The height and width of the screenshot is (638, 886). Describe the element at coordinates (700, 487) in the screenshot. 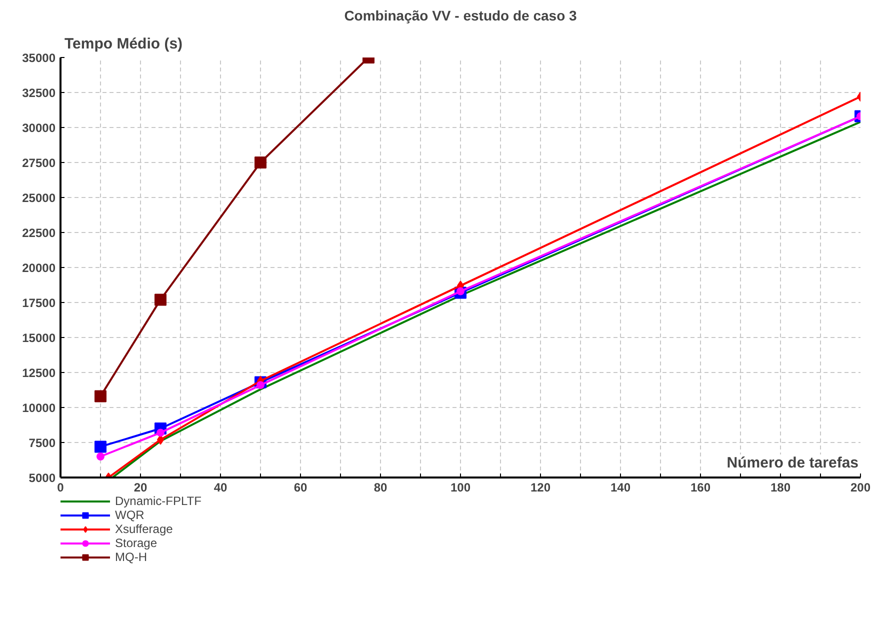

I see `x-tick-label: 160` at that location.